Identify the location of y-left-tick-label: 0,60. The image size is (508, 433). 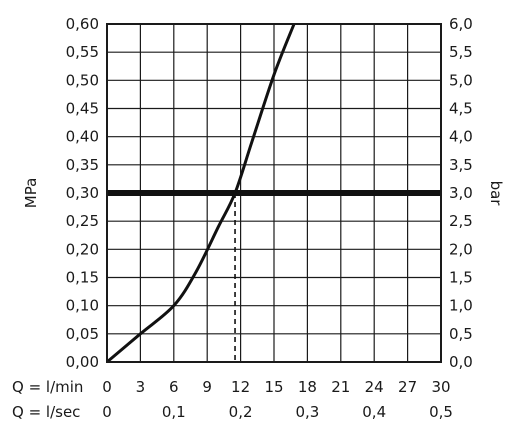
(82, 24).